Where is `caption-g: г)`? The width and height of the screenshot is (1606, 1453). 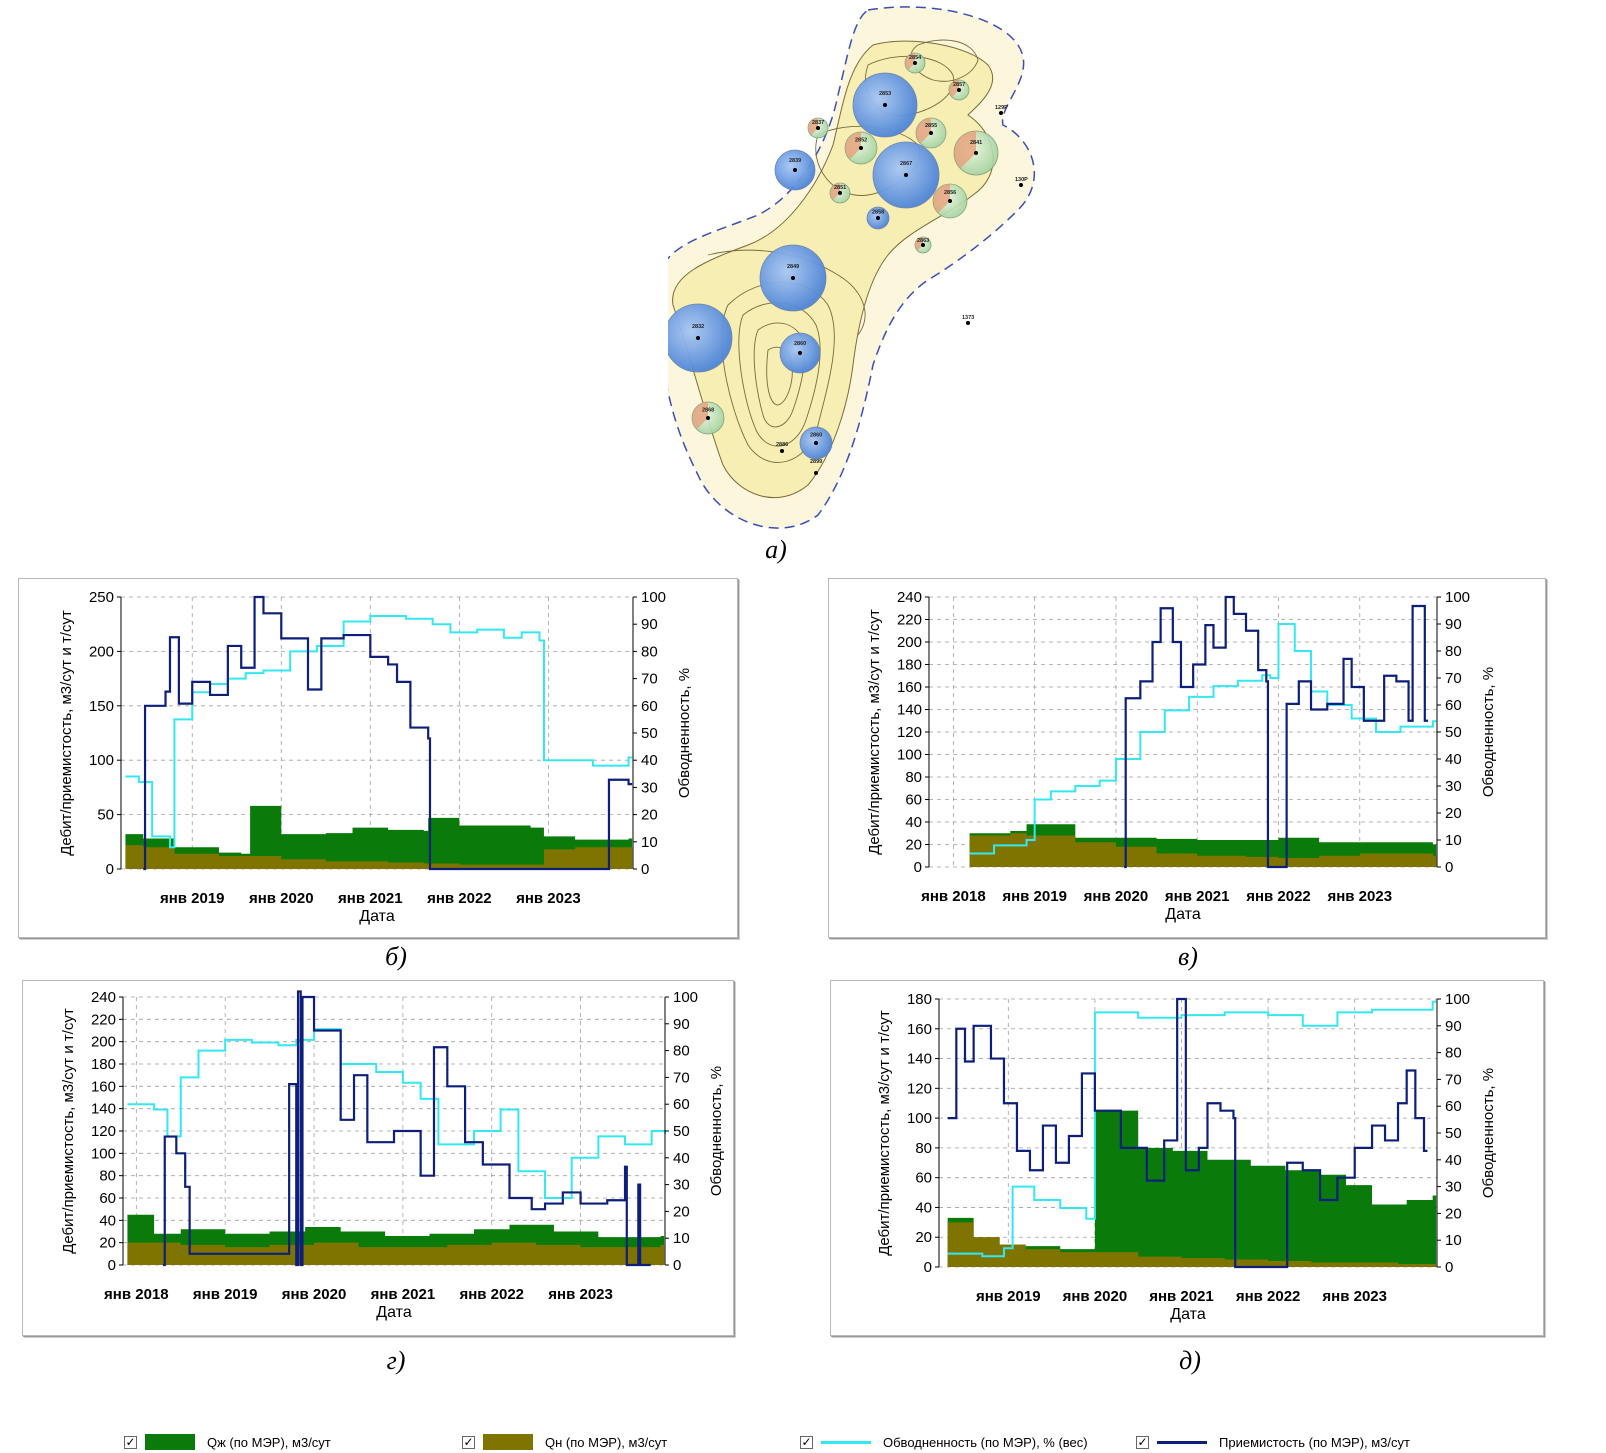 caption-g: г) is located at coordinates (396, 1360).